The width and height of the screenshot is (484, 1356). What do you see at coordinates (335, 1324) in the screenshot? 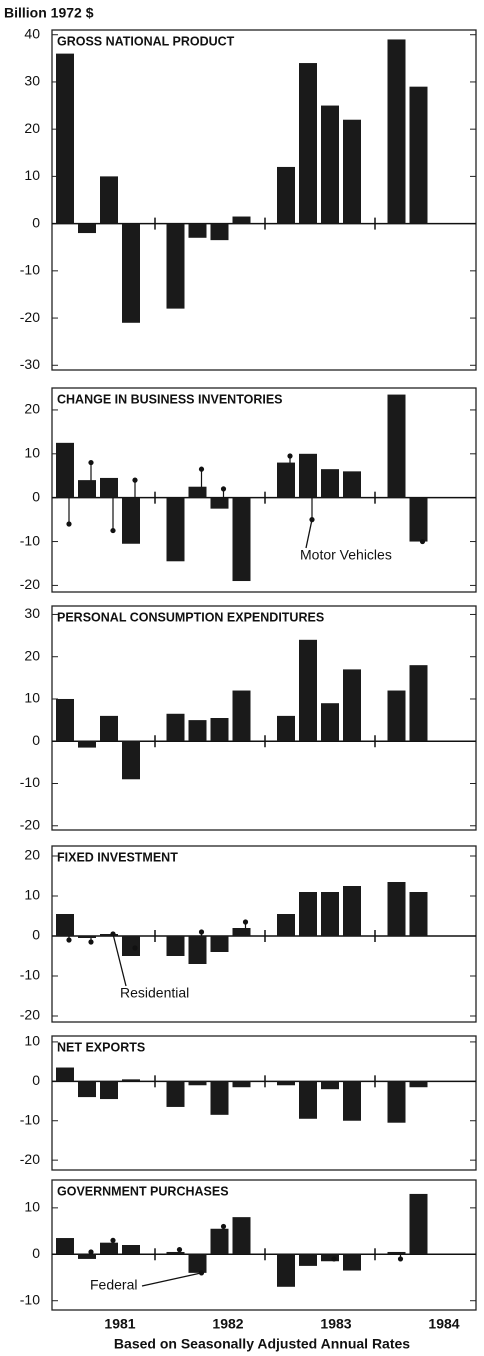
I see `x-tick-label: 1983` at bounding box center [335, 1324].